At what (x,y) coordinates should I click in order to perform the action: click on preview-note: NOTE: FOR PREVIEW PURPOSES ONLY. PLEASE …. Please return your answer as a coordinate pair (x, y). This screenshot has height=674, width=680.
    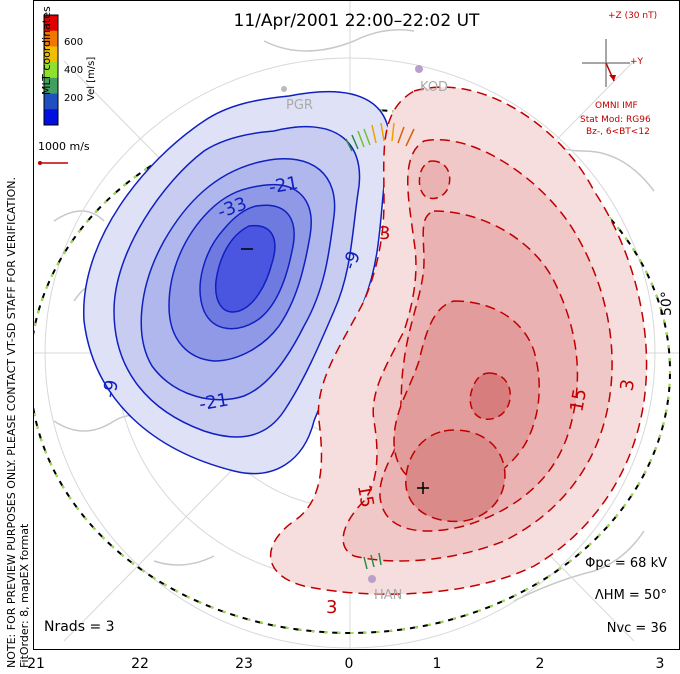
    Looking at the image, I should click on (18, 348).